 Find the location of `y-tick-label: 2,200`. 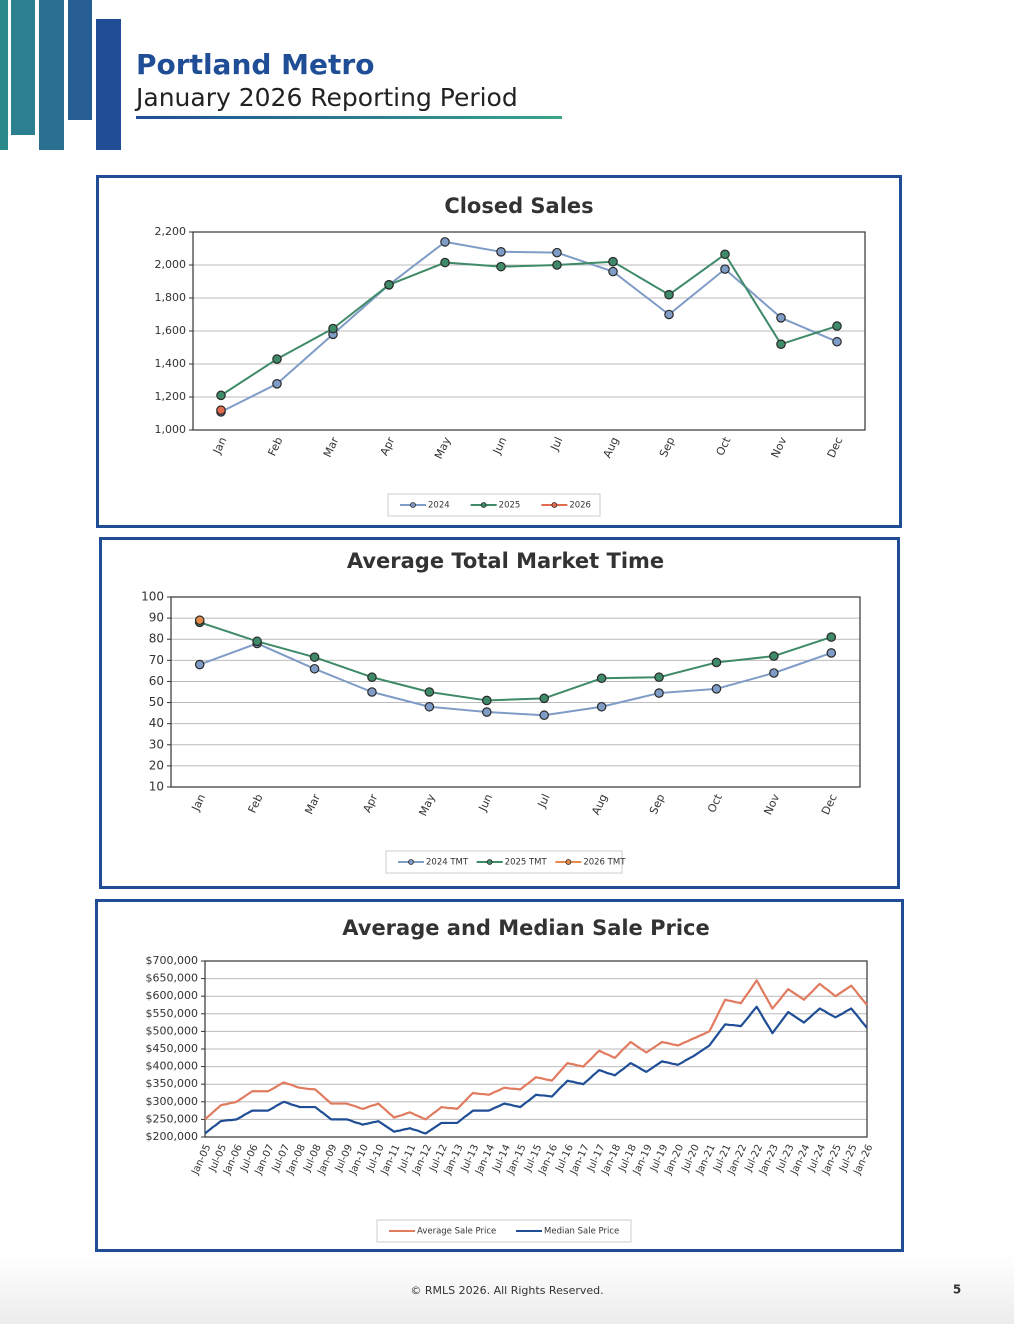

y-tick-label: 2,200 is located at coordinates (171, 231).